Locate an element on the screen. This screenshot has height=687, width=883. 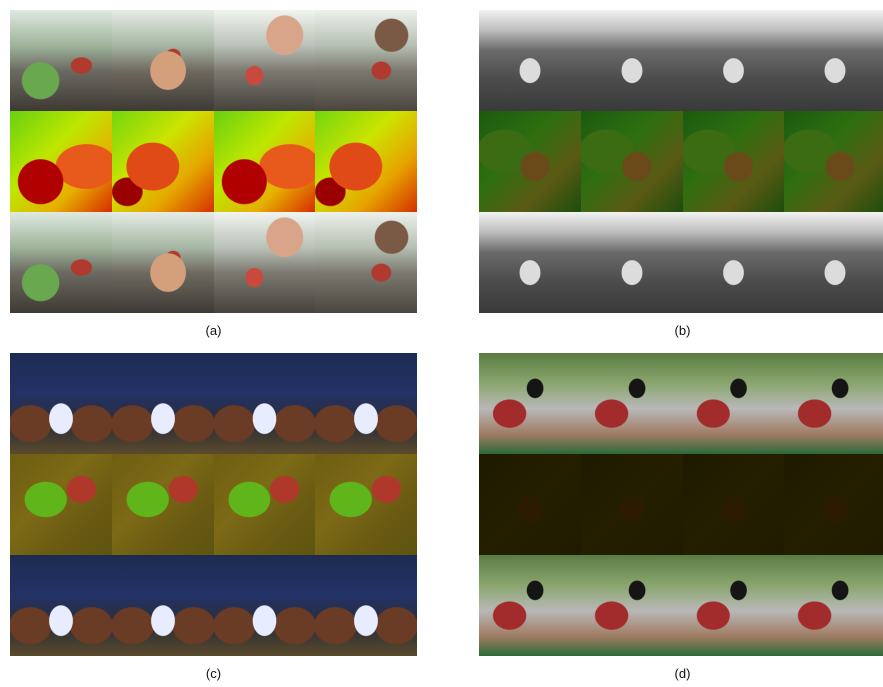
panel-label: (a) is located at coordinates (213, 330).